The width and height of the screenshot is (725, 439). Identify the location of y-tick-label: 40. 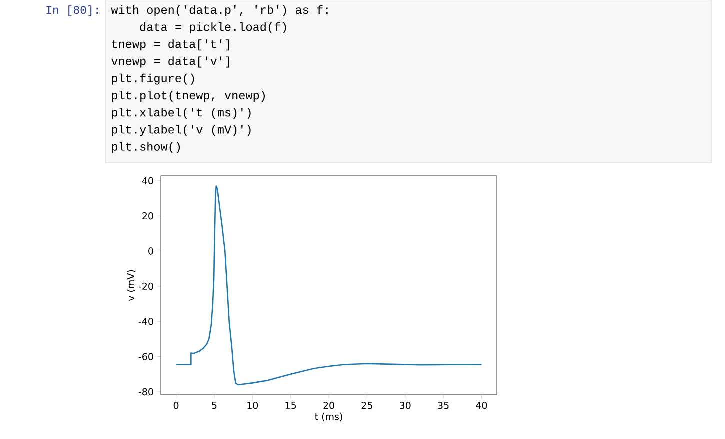
(148, 181).